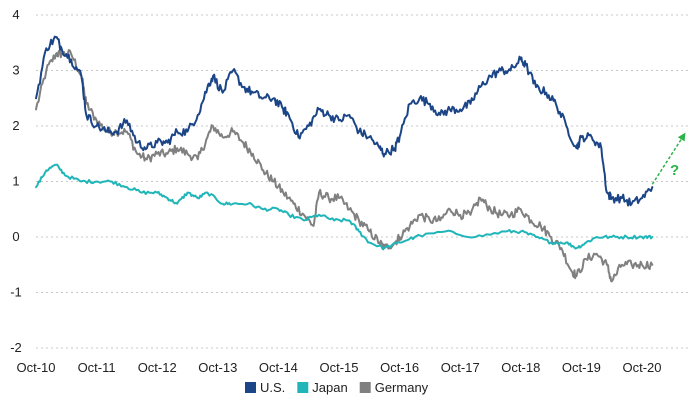  I want to click on x-tick-label: Oct-11, so click(97, 367).